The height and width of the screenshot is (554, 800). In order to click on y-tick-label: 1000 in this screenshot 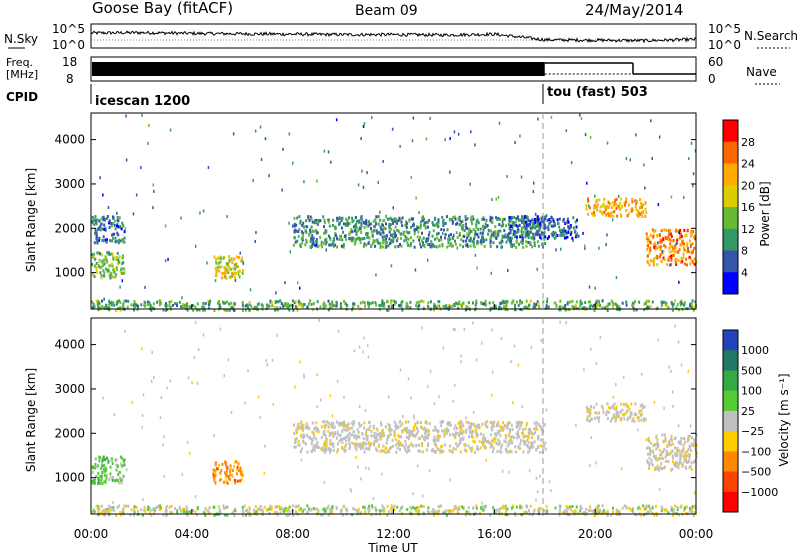, I will do `click(69, 478)`.